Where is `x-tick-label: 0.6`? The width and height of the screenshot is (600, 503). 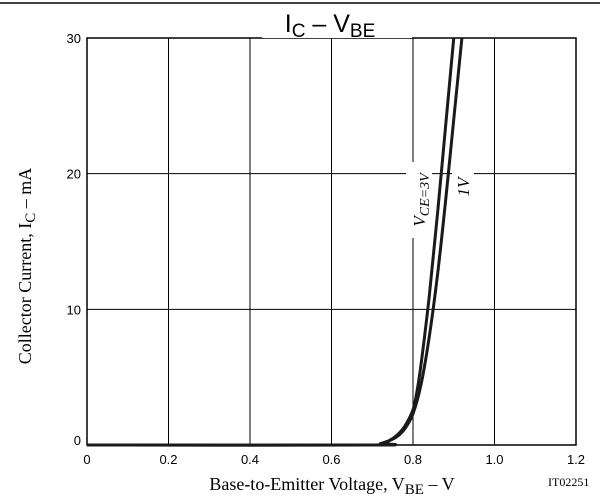
x-tick-label: 0.6 is located at coordinates (331, 459).